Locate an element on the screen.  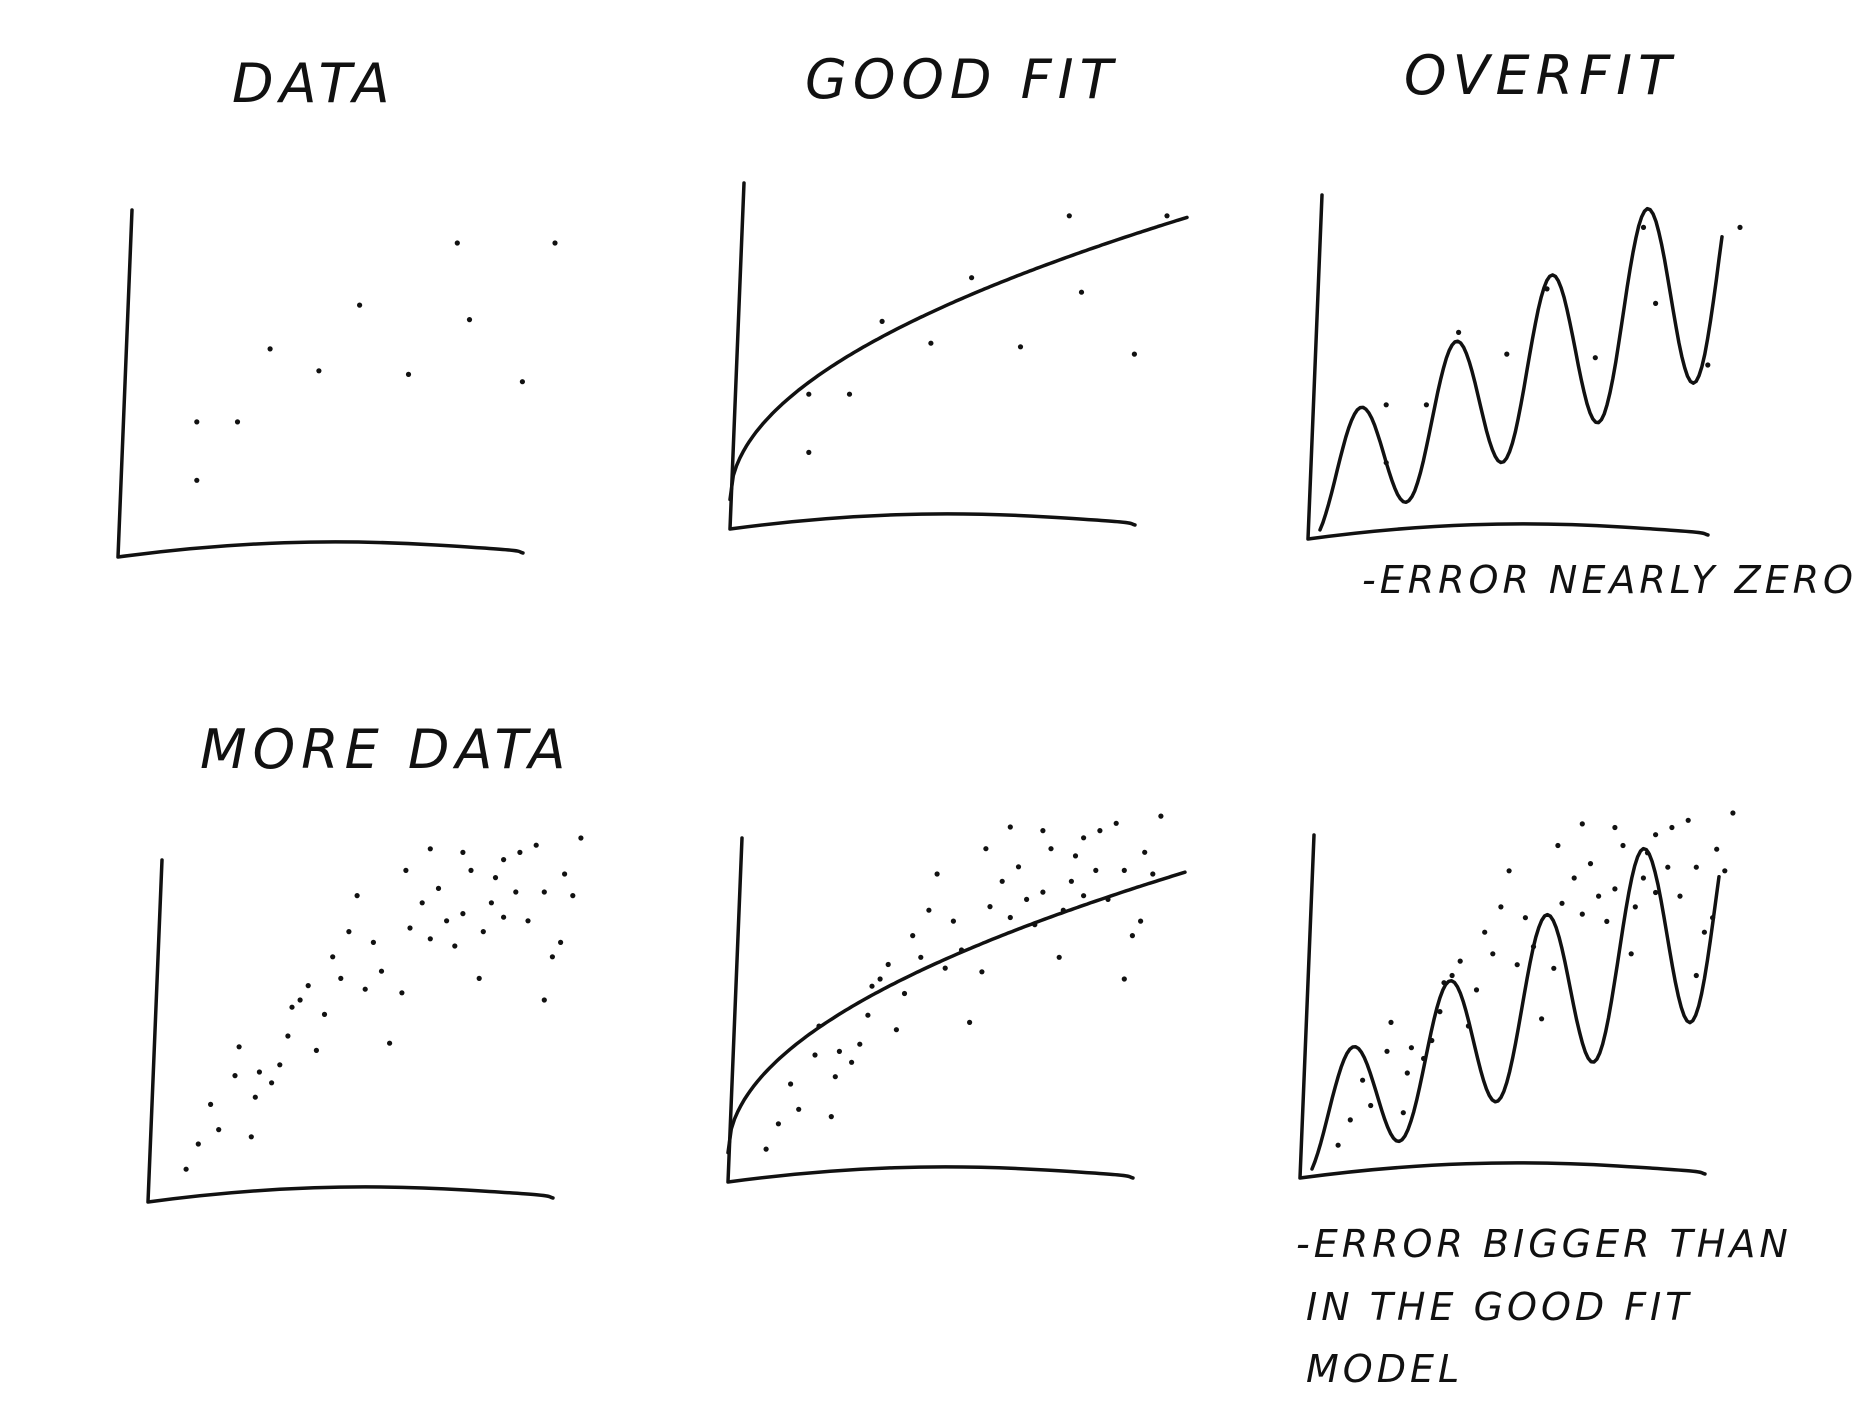
panel-good-fit is located at coordinates (958, 356).